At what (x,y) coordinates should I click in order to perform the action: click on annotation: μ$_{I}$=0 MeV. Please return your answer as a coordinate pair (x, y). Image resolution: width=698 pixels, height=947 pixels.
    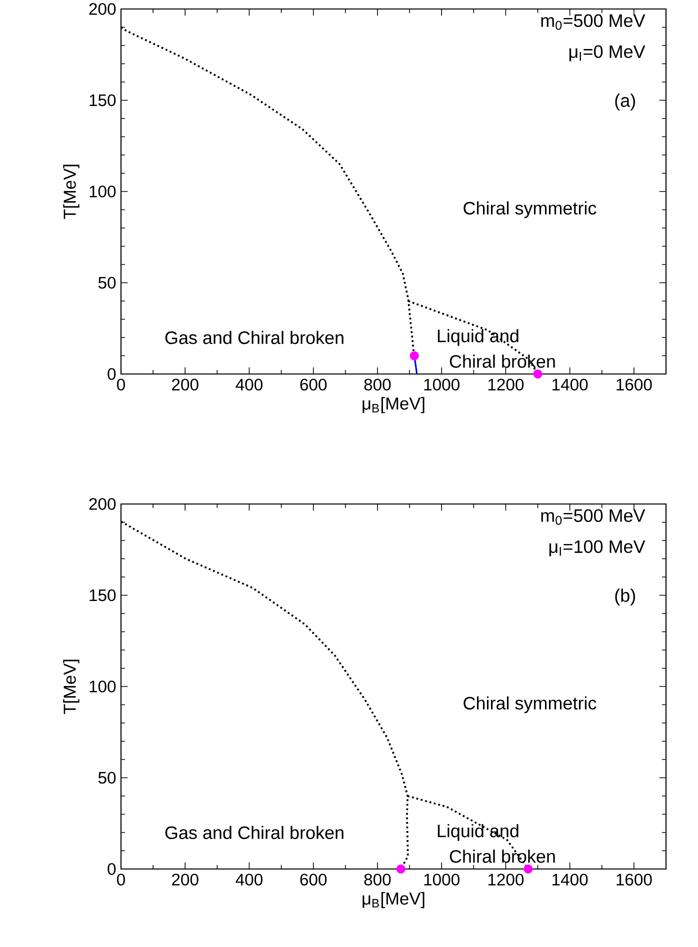
    Looking at the image, I should click on (607, 53).